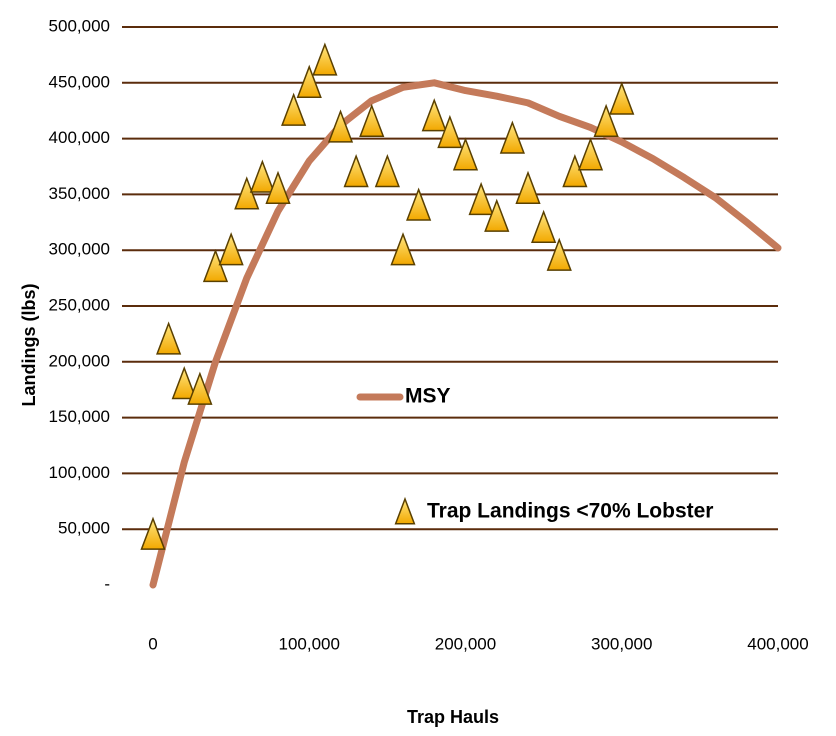  I want to click on legend-label: MSY, so click(428, 396).